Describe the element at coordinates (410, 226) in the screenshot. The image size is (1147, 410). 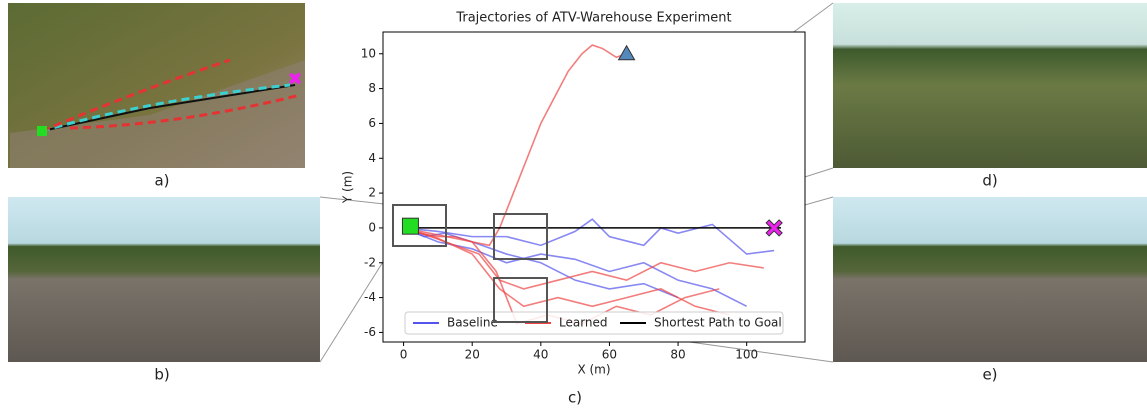
I see `start-marker` at that location.